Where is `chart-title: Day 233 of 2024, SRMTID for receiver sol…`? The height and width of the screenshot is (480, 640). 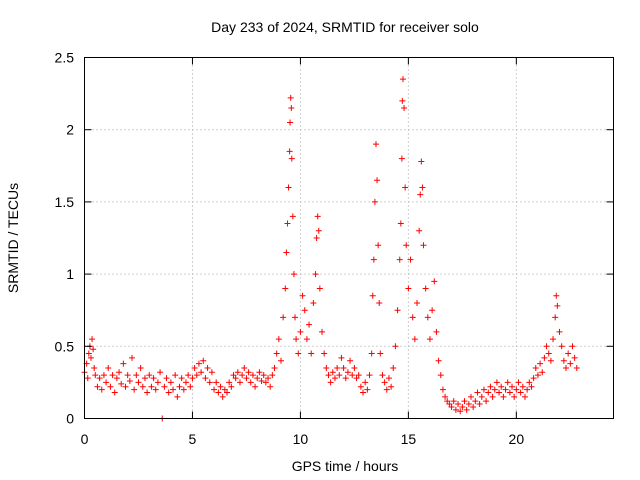 chart-title: Day 233 of 2024, SRMTID for receiver sol… is located at coordinates (345, 27).